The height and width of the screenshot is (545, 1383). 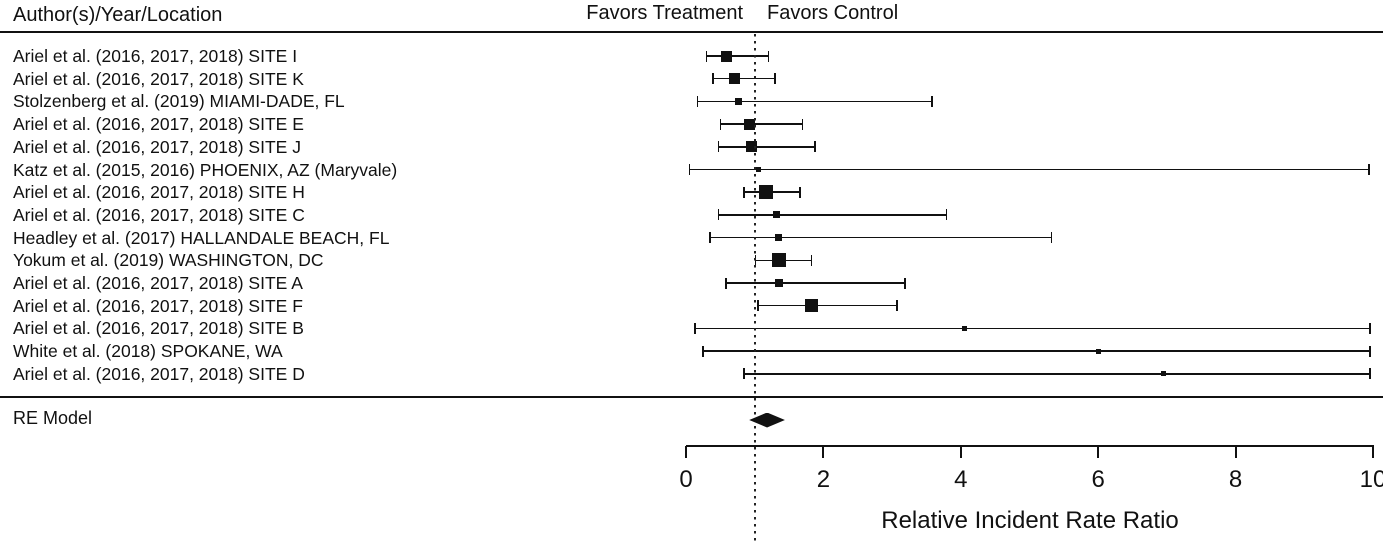 I want to click on reference-line, so click(x=754, y=289).